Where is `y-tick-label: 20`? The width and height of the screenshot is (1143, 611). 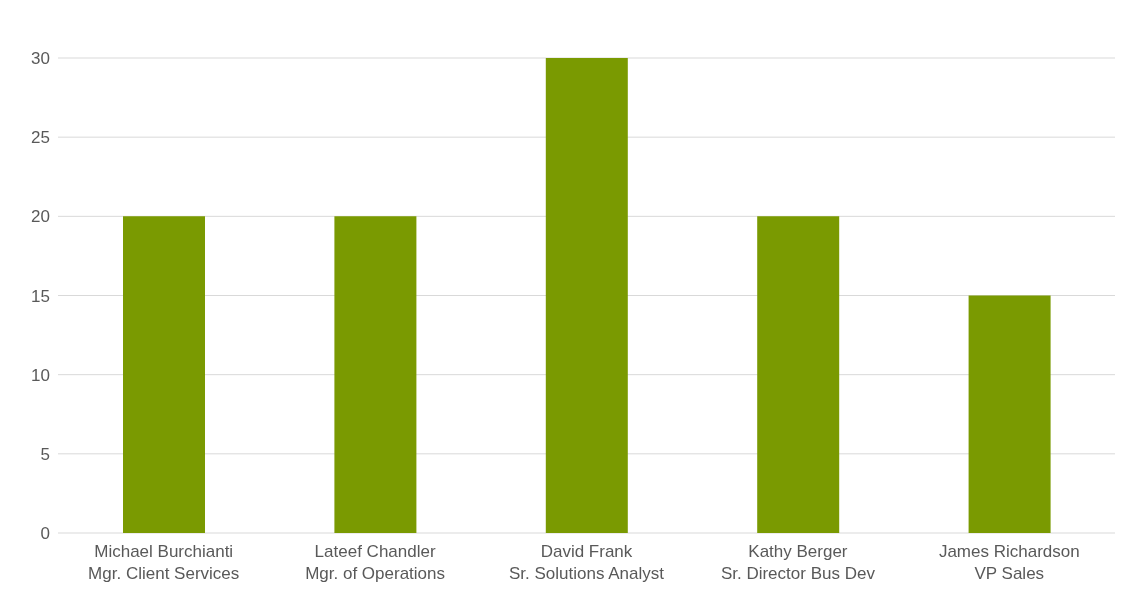 y-tick-label: 20 is located at coordinates (40, 217).